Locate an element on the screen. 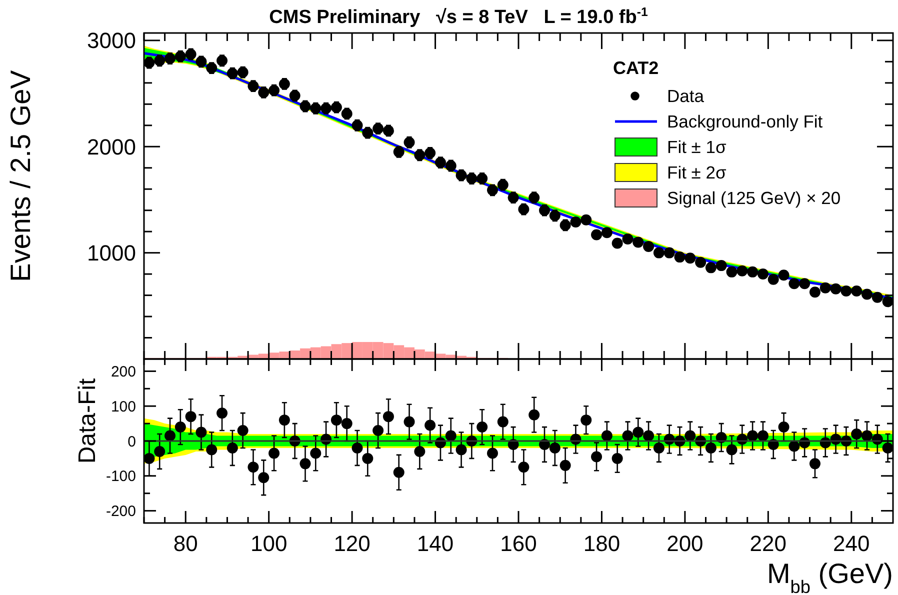 This screenshot has height=595, width=898. y-tick-label: 0 is located at coordinates (132, 441).